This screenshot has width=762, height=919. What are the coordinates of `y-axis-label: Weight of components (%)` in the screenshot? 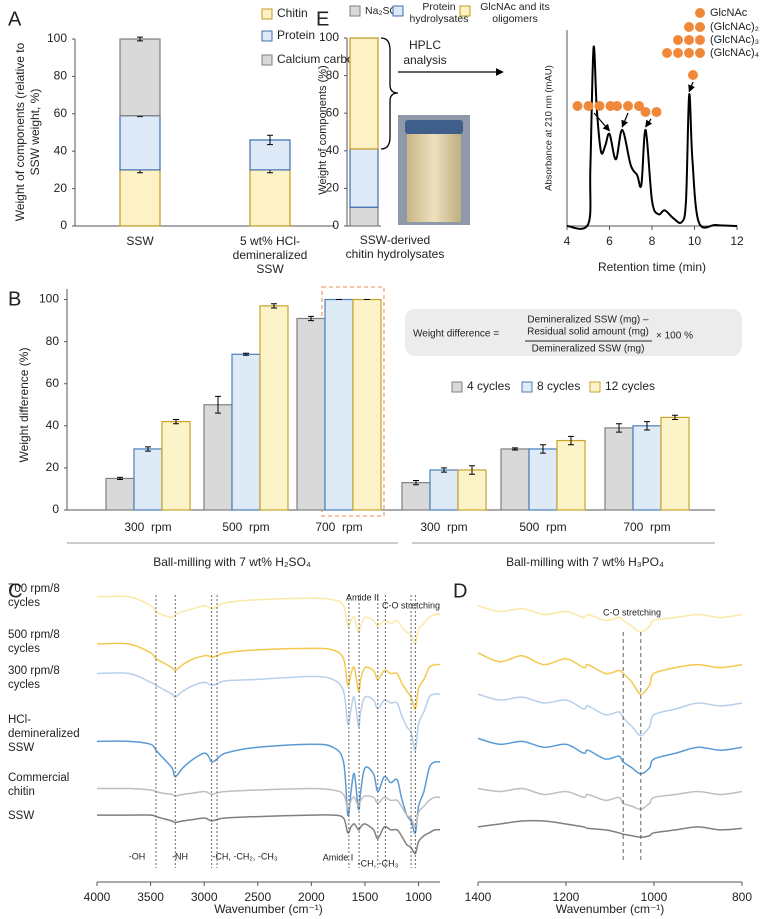 It's located at (323, 129).